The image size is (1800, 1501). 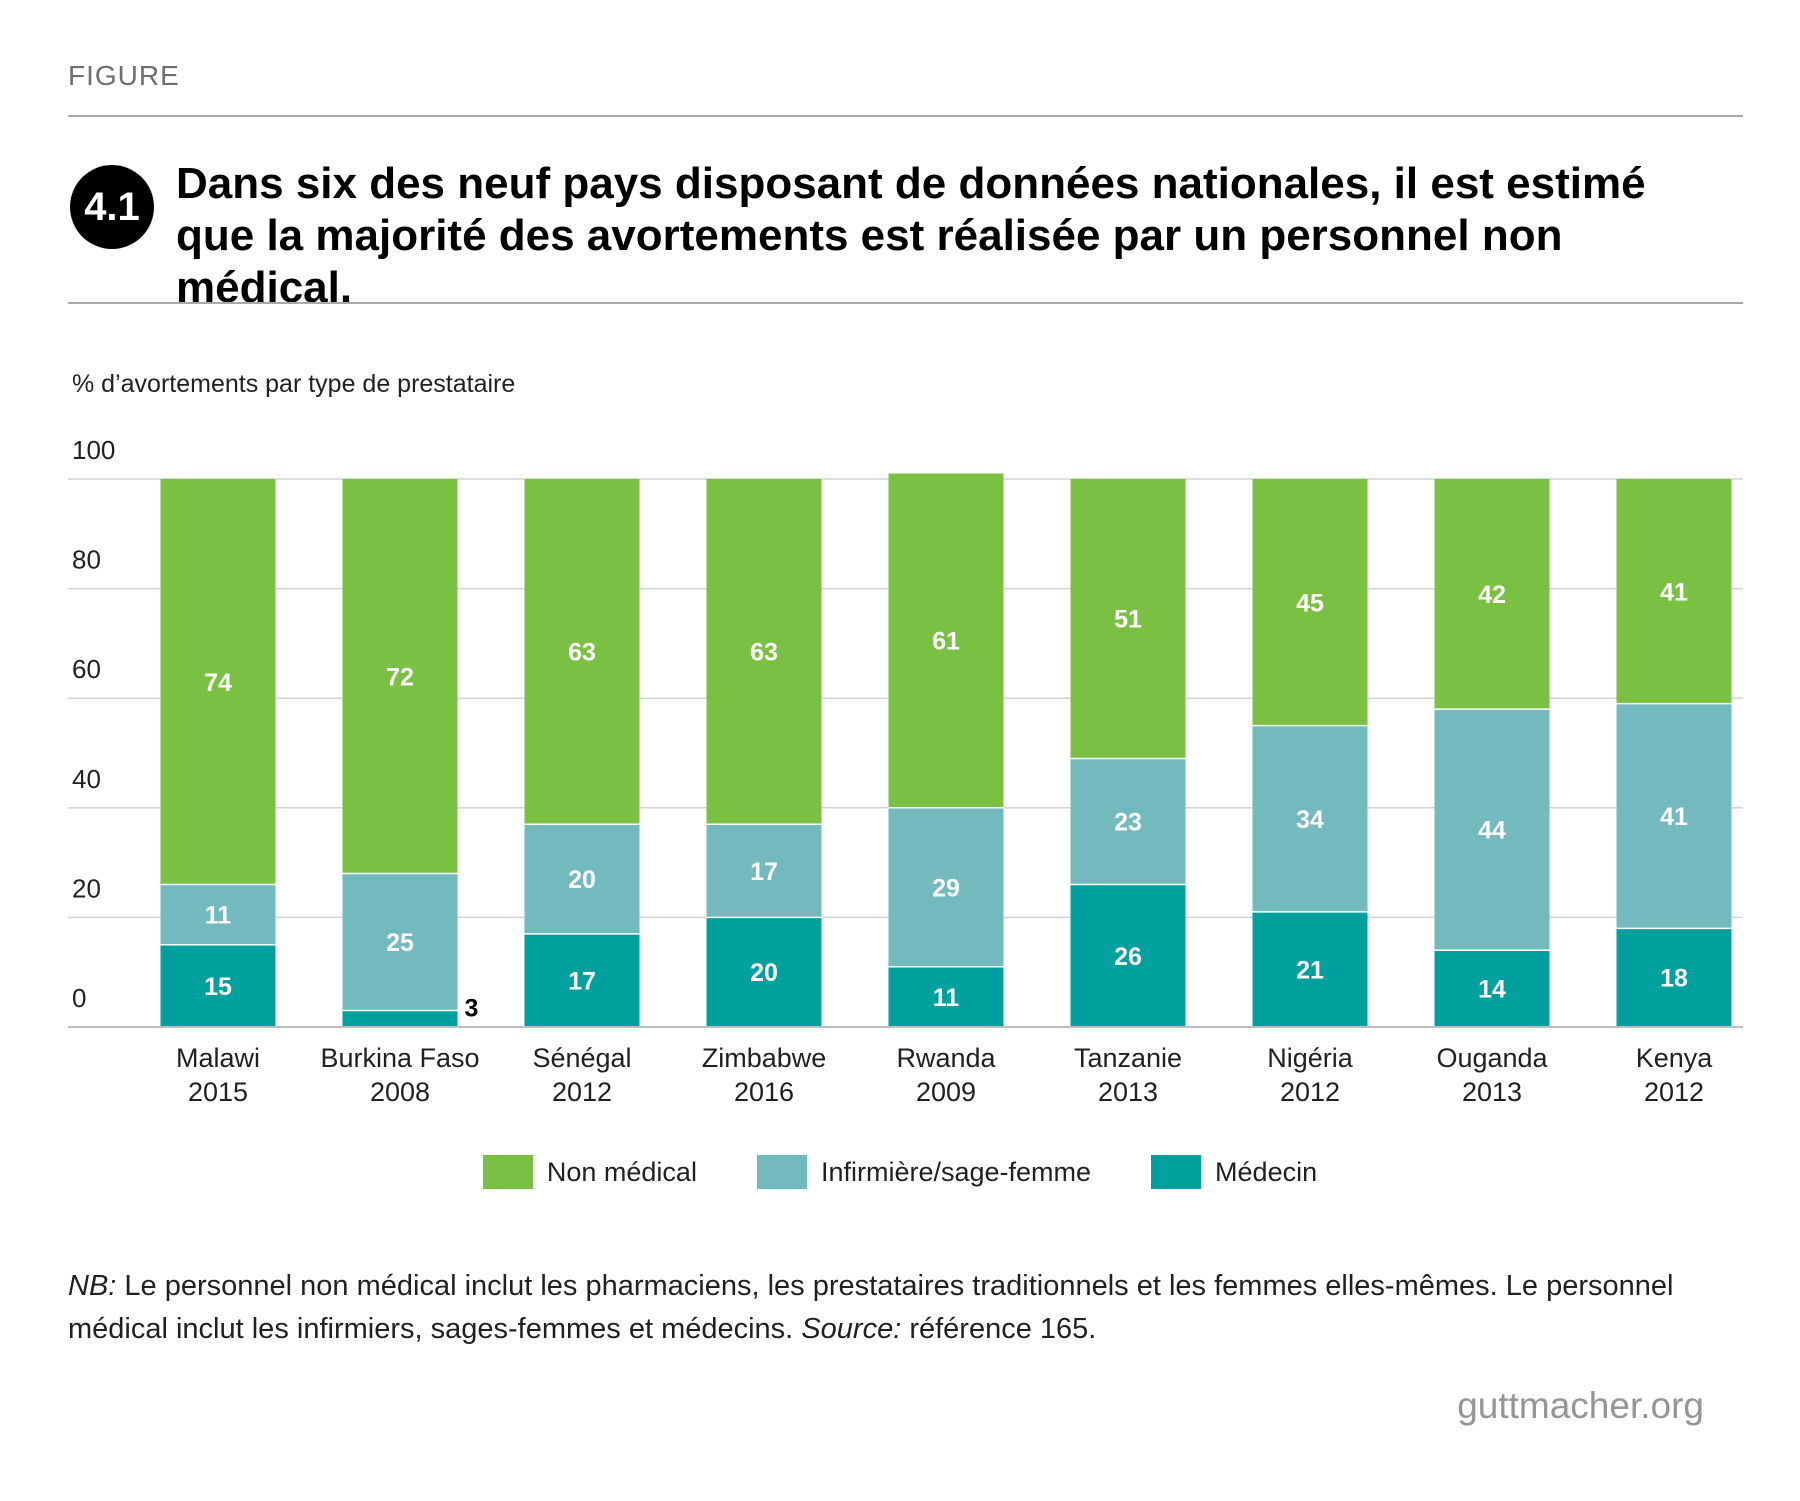 I want to click on data-label: 61, so click(x=946, y=642).